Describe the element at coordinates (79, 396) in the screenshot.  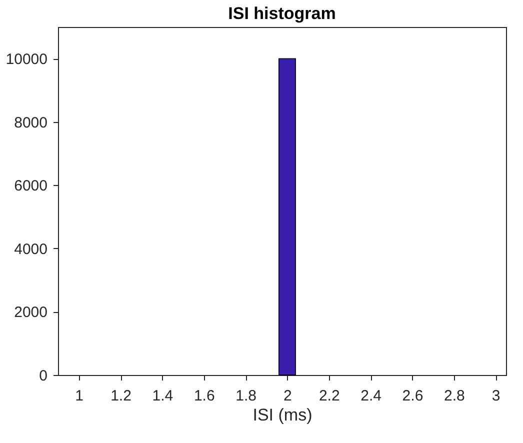
I see `x-tick-label: 1` at that location.